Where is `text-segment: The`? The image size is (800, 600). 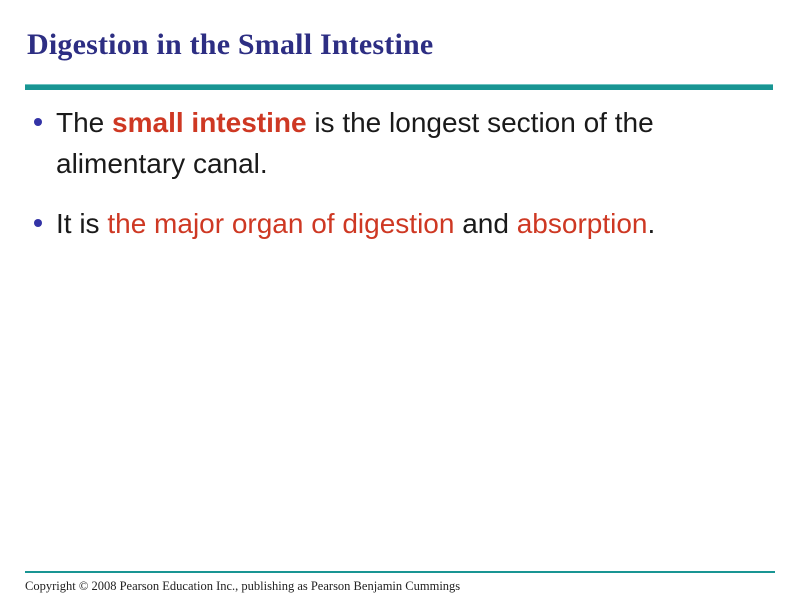
text-segment: The is located at coordinates (84, 122).